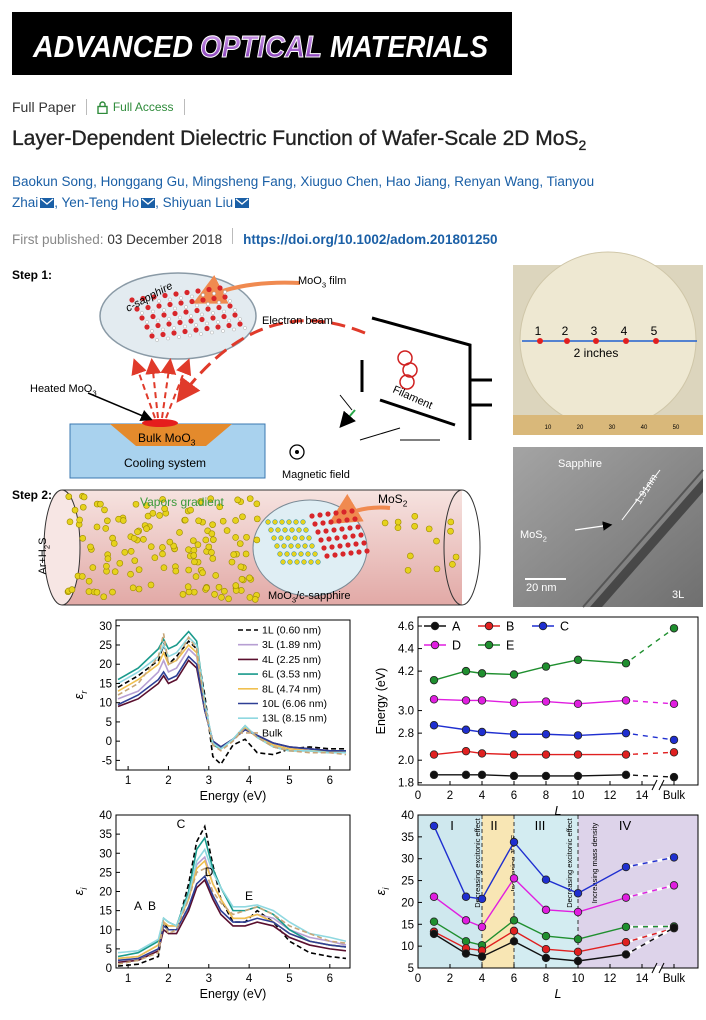  What do you see at coordinates (346, 402) in the screenshot?
I see `line-shape` at bounding box center [346, 402].